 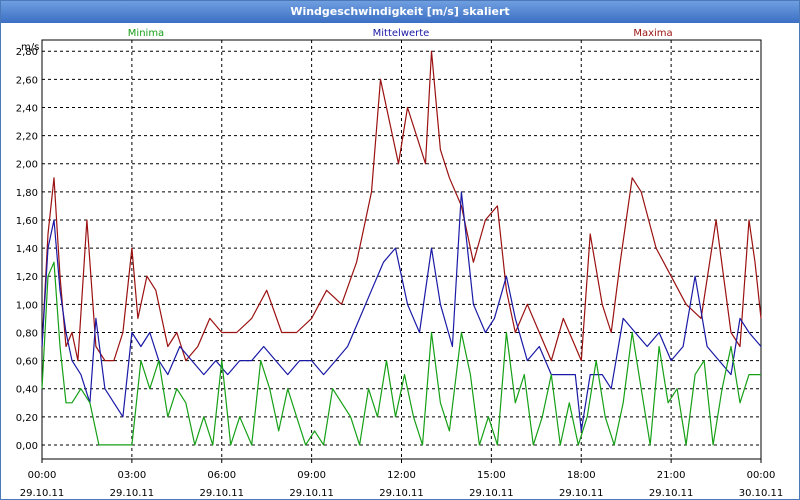 I want to click on y-tick-label: 2,20, so click(x=27, y=137).